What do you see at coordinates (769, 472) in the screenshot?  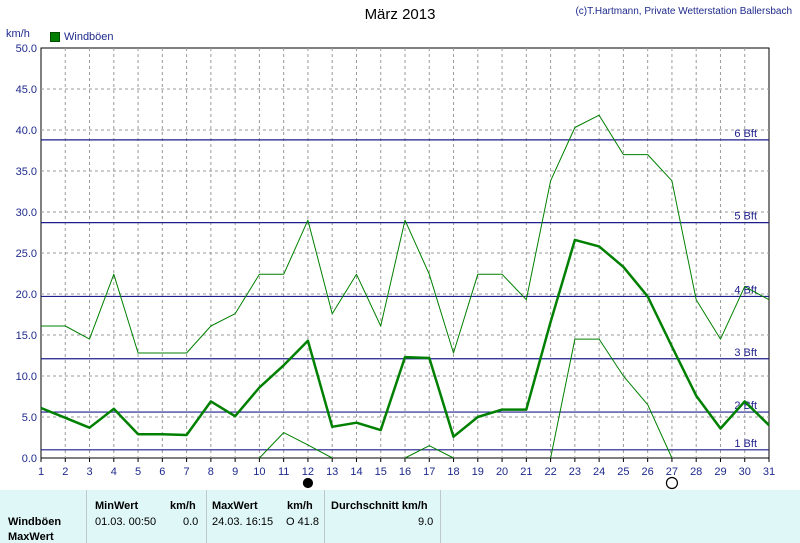 I see `x-tick-label: 31` at bounding box center [769, 472].